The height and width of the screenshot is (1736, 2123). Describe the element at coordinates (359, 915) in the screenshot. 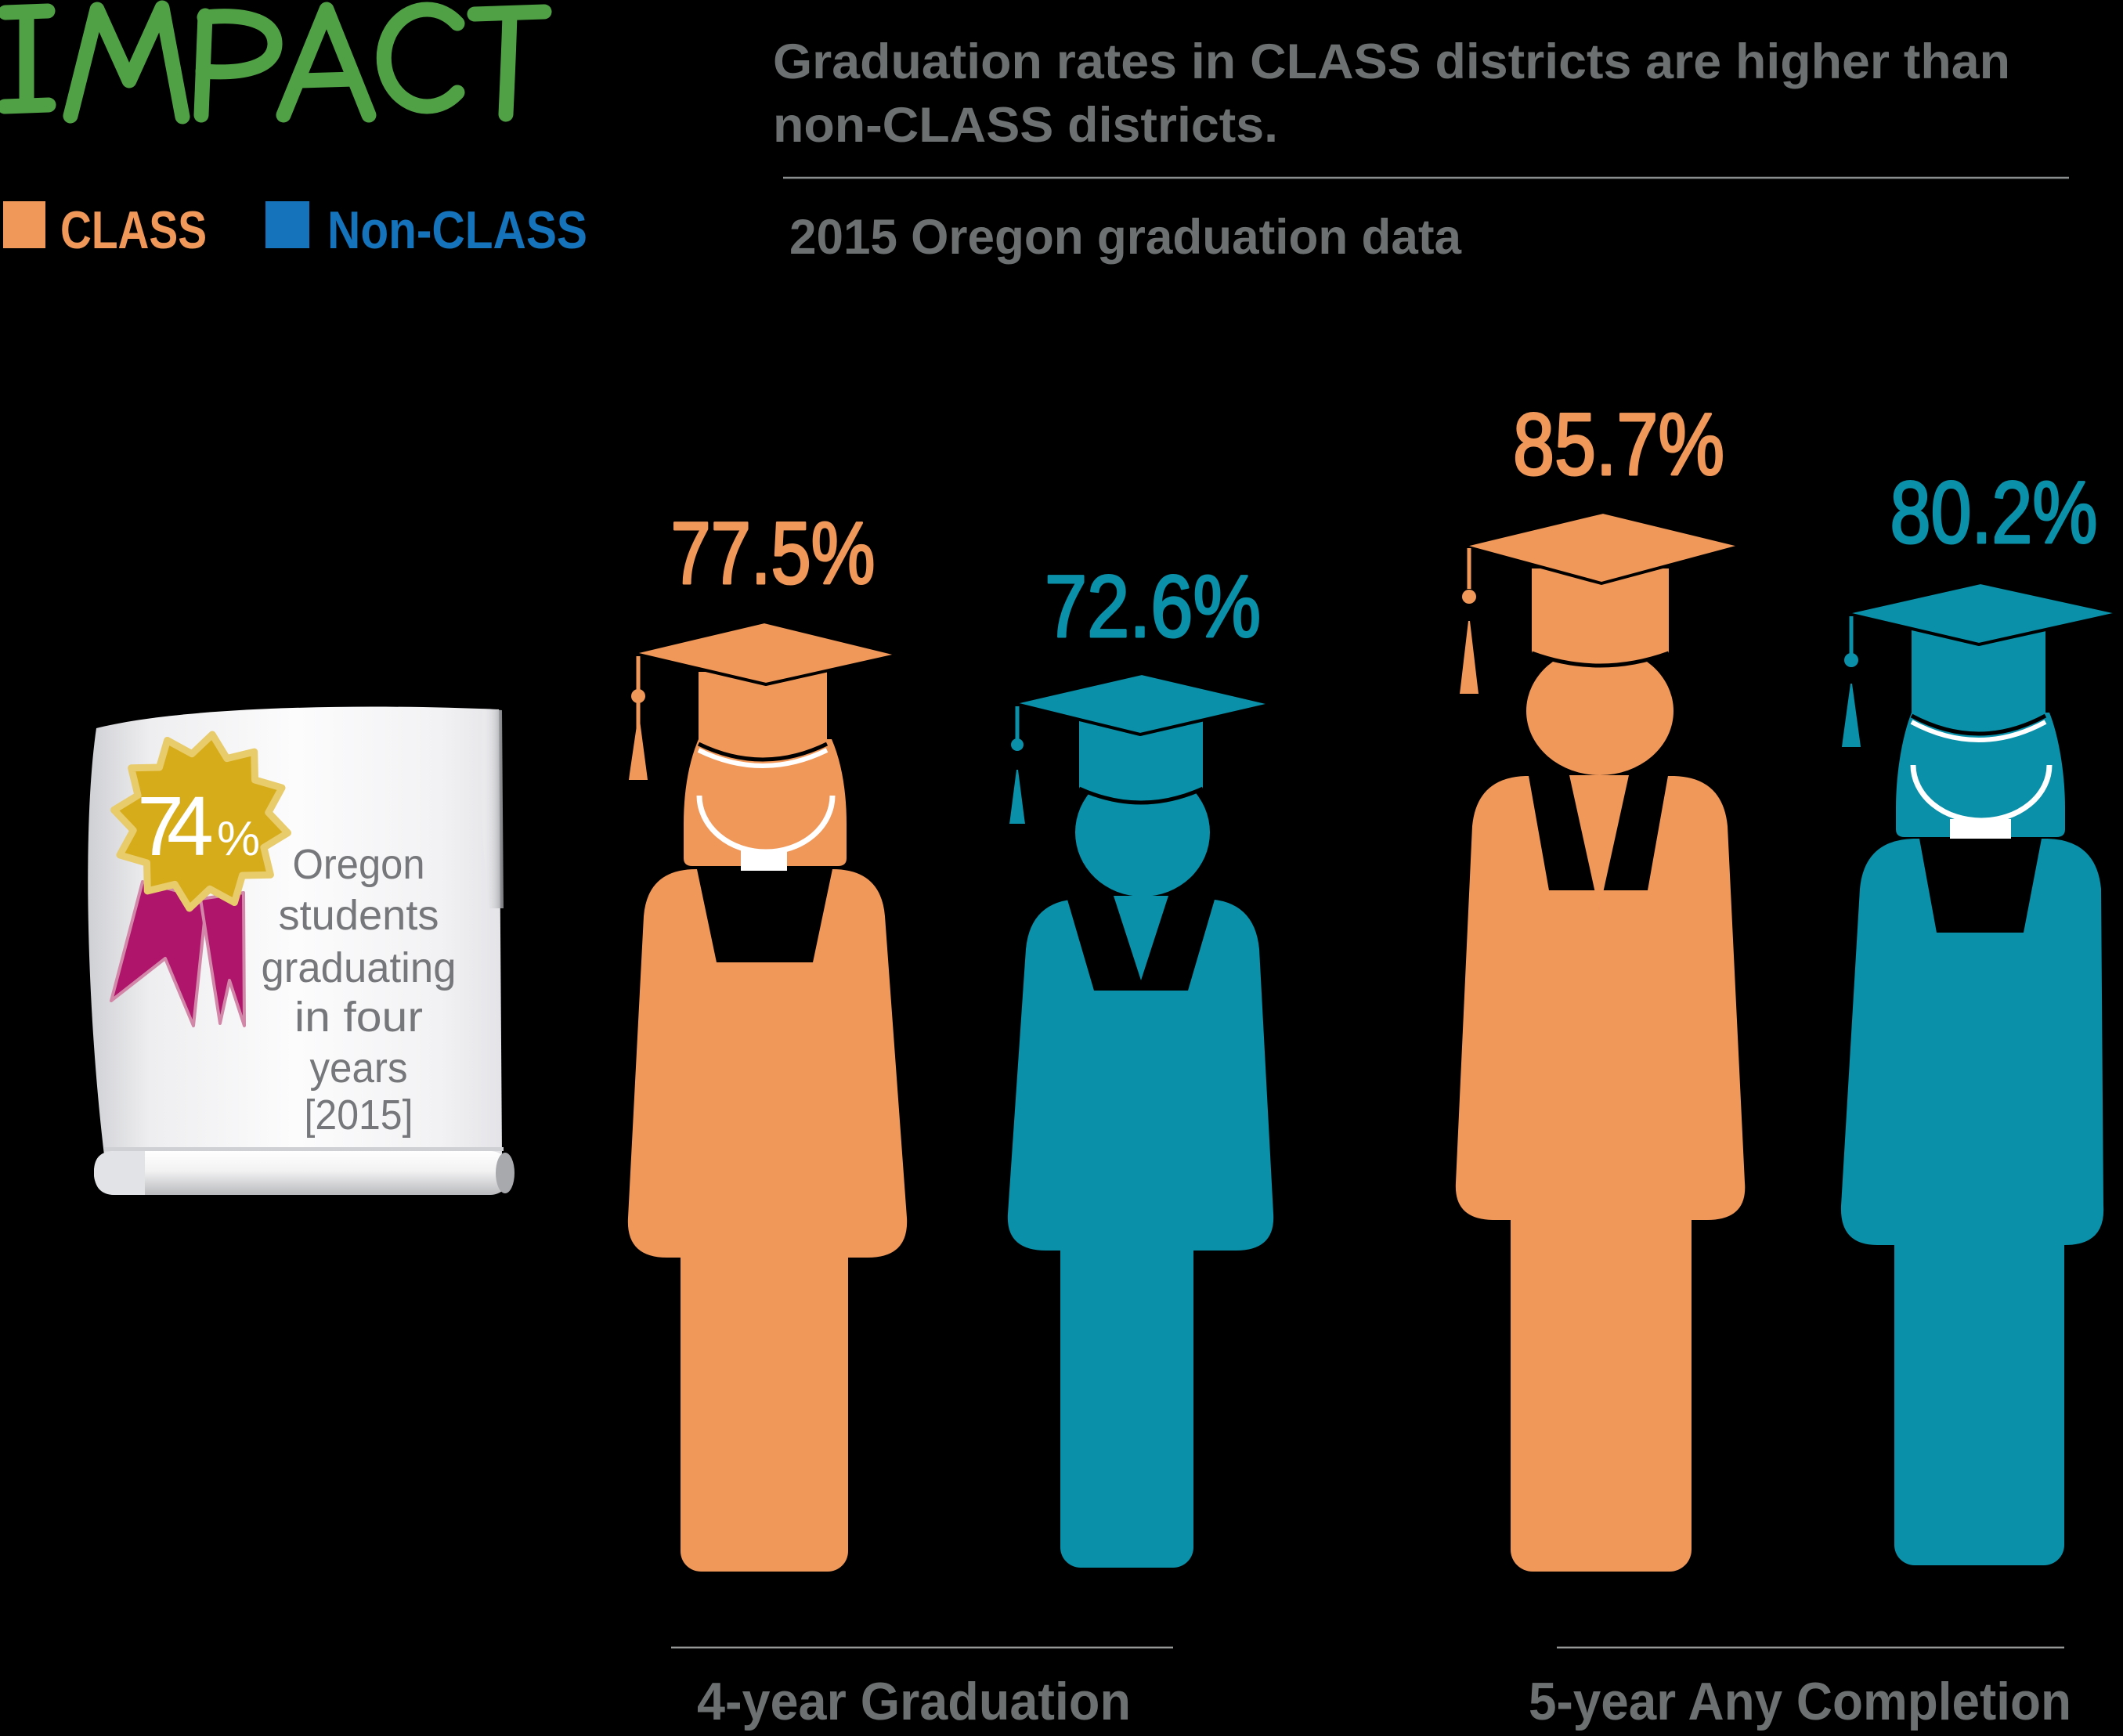

I see `svg-text: students` at that location.